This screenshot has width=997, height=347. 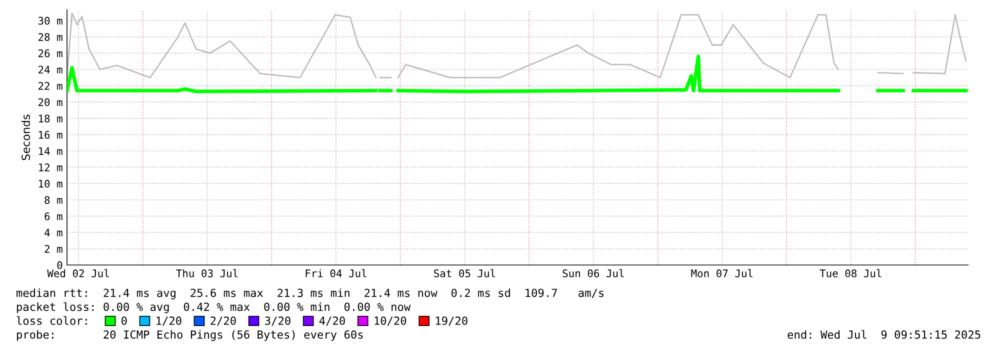 What do you see at coordinates (50, 70) in the screenshot?
I see `y-tick-label: 24 m` at bounding box center [50, 70].